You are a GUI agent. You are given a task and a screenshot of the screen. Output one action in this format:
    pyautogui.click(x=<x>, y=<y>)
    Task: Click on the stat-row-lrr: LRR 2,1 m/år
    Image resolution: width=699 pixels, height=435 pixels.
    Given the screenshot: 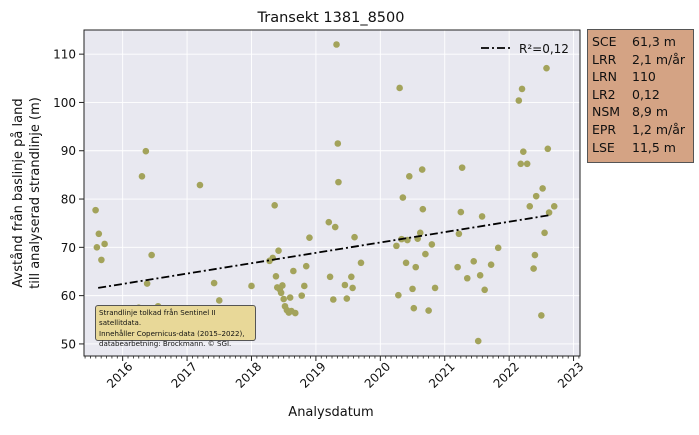 What is the action you would take?
    pyautogui.click(x=640, y=60)
    